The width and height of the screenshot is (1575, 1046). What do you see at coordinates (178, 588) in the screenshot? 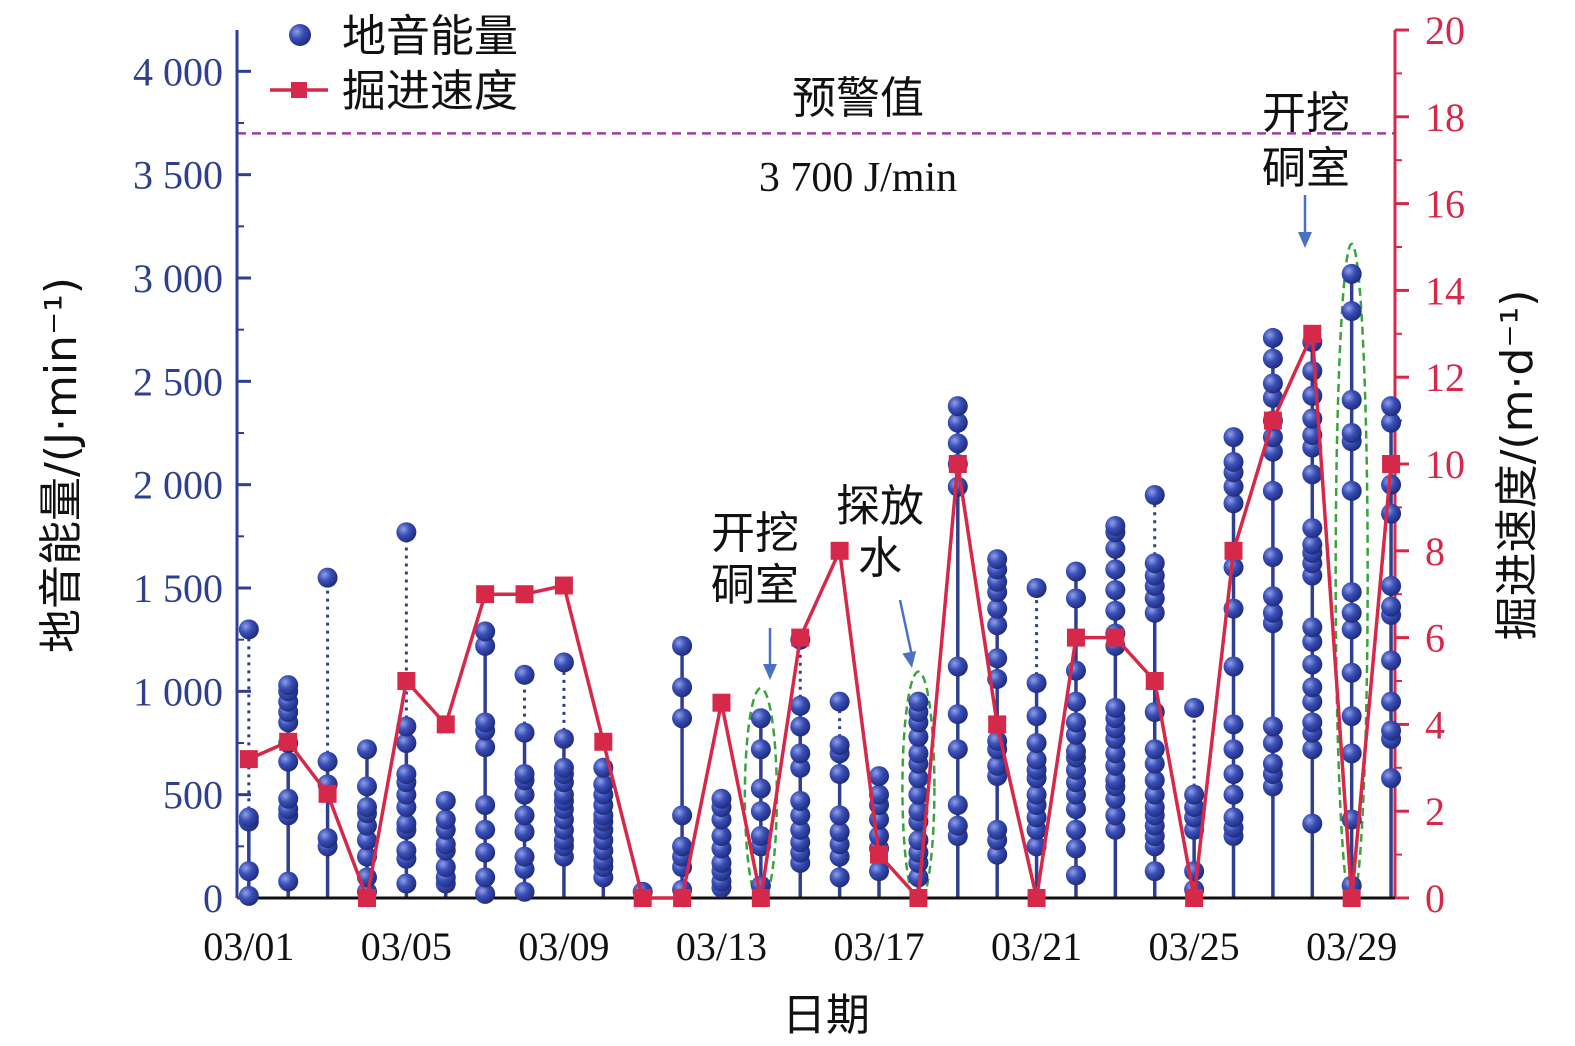
I see `y-left-tick-label: 1 500` at bounding box center [178, 588].